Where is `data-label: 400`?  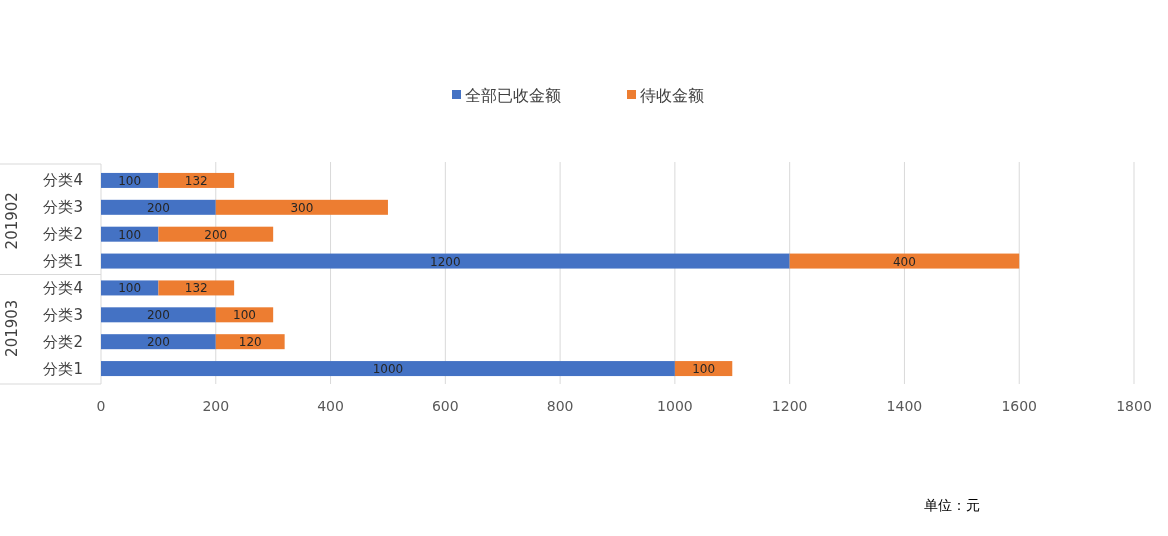
data-label: 400 is located at coordinates (904, 261).